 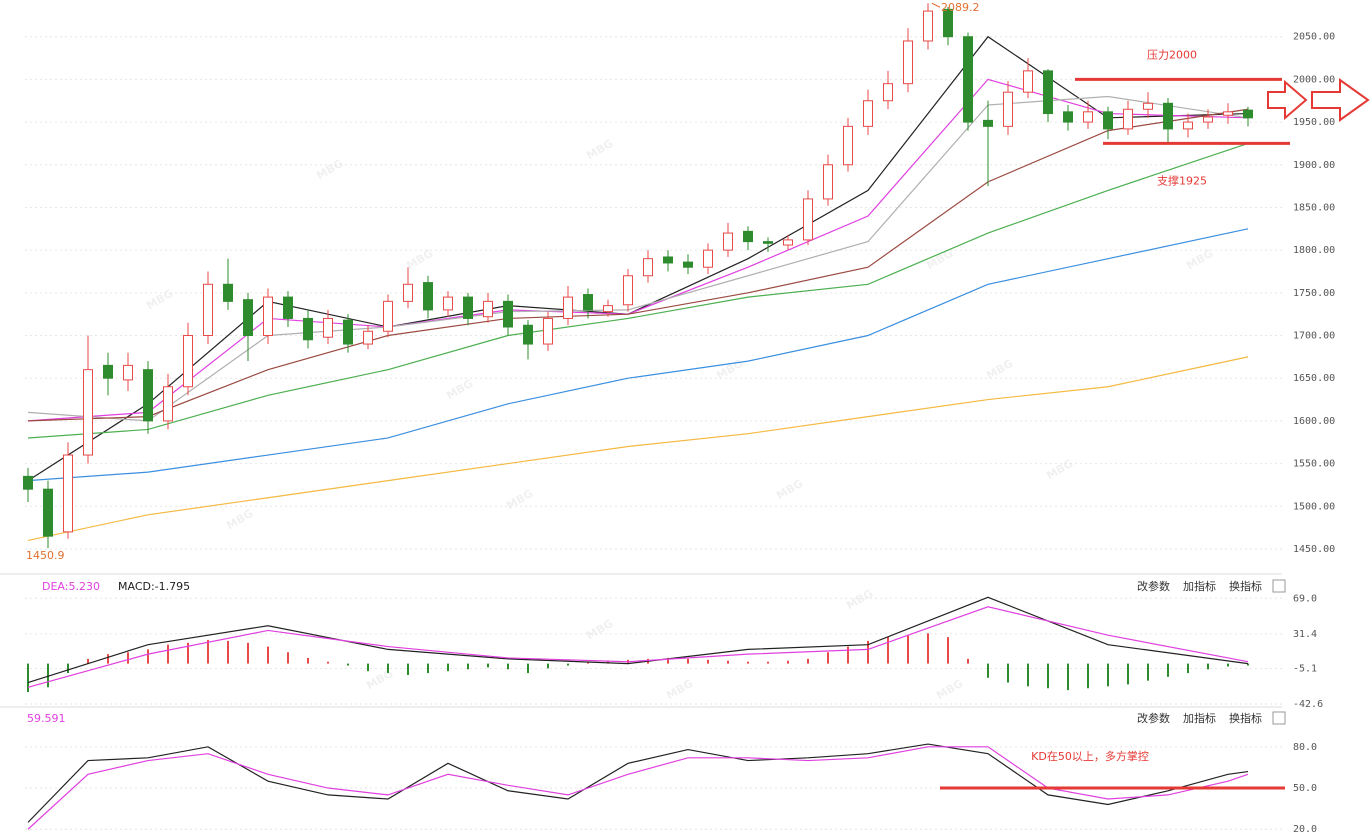 I want to click on arrow-icon, so click(x=1287, y=100).